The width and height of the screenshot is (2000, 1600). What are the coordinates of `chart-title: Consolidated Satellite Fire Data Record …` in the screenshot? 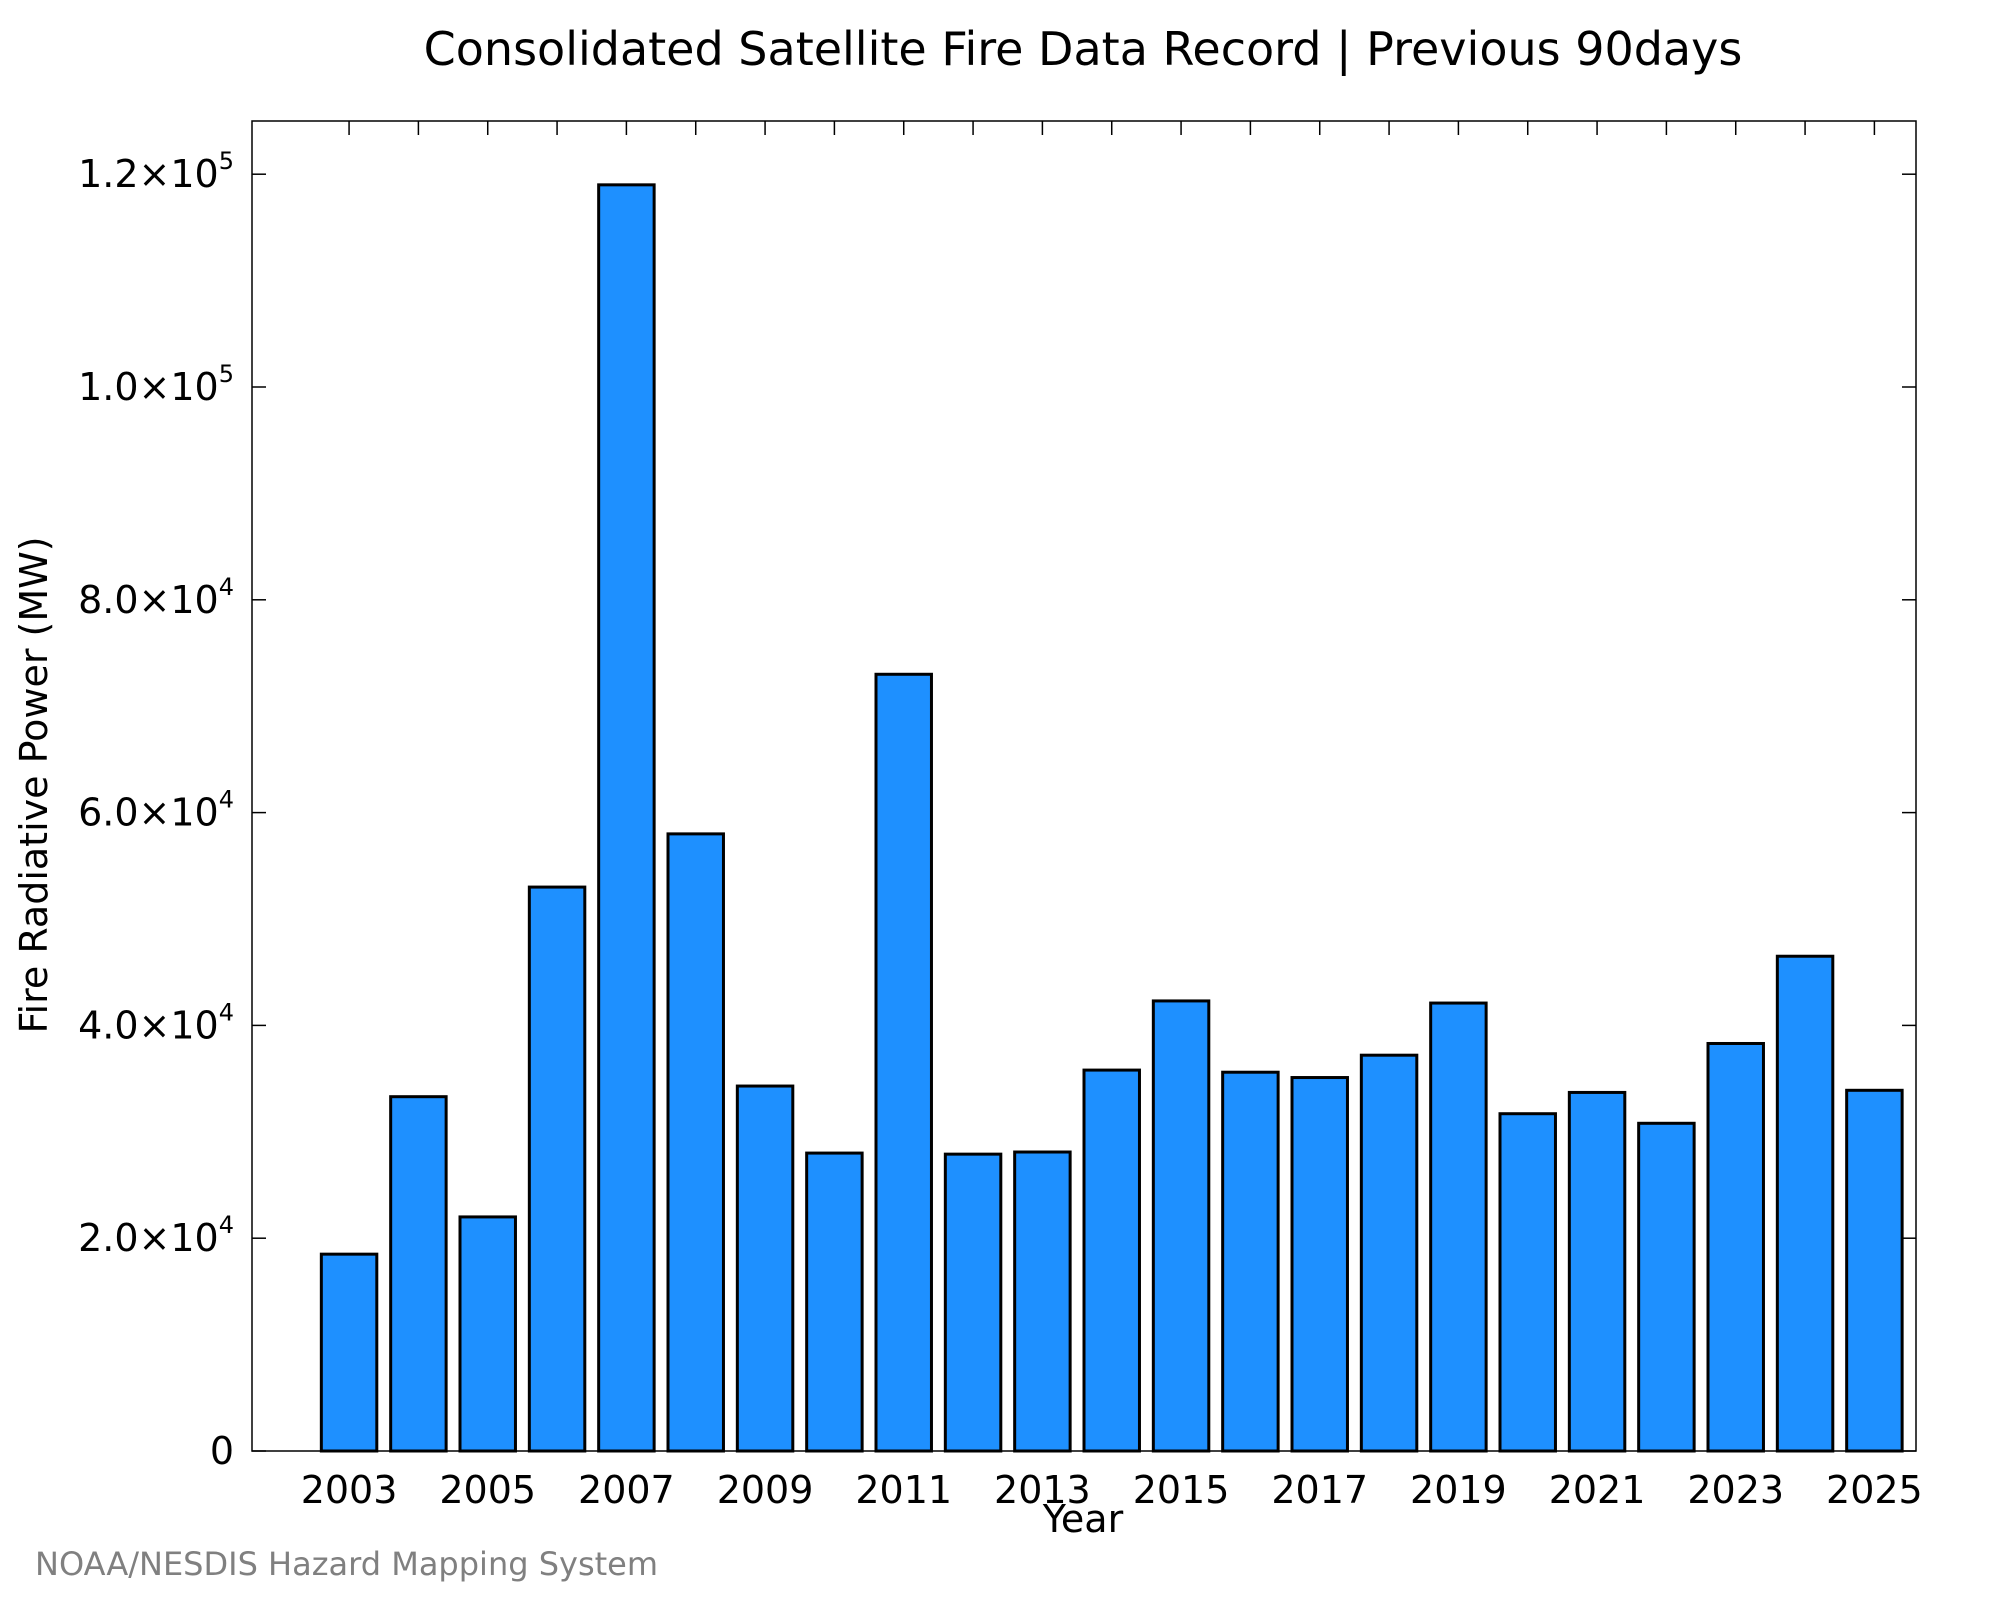 It's located at (1083, 49).